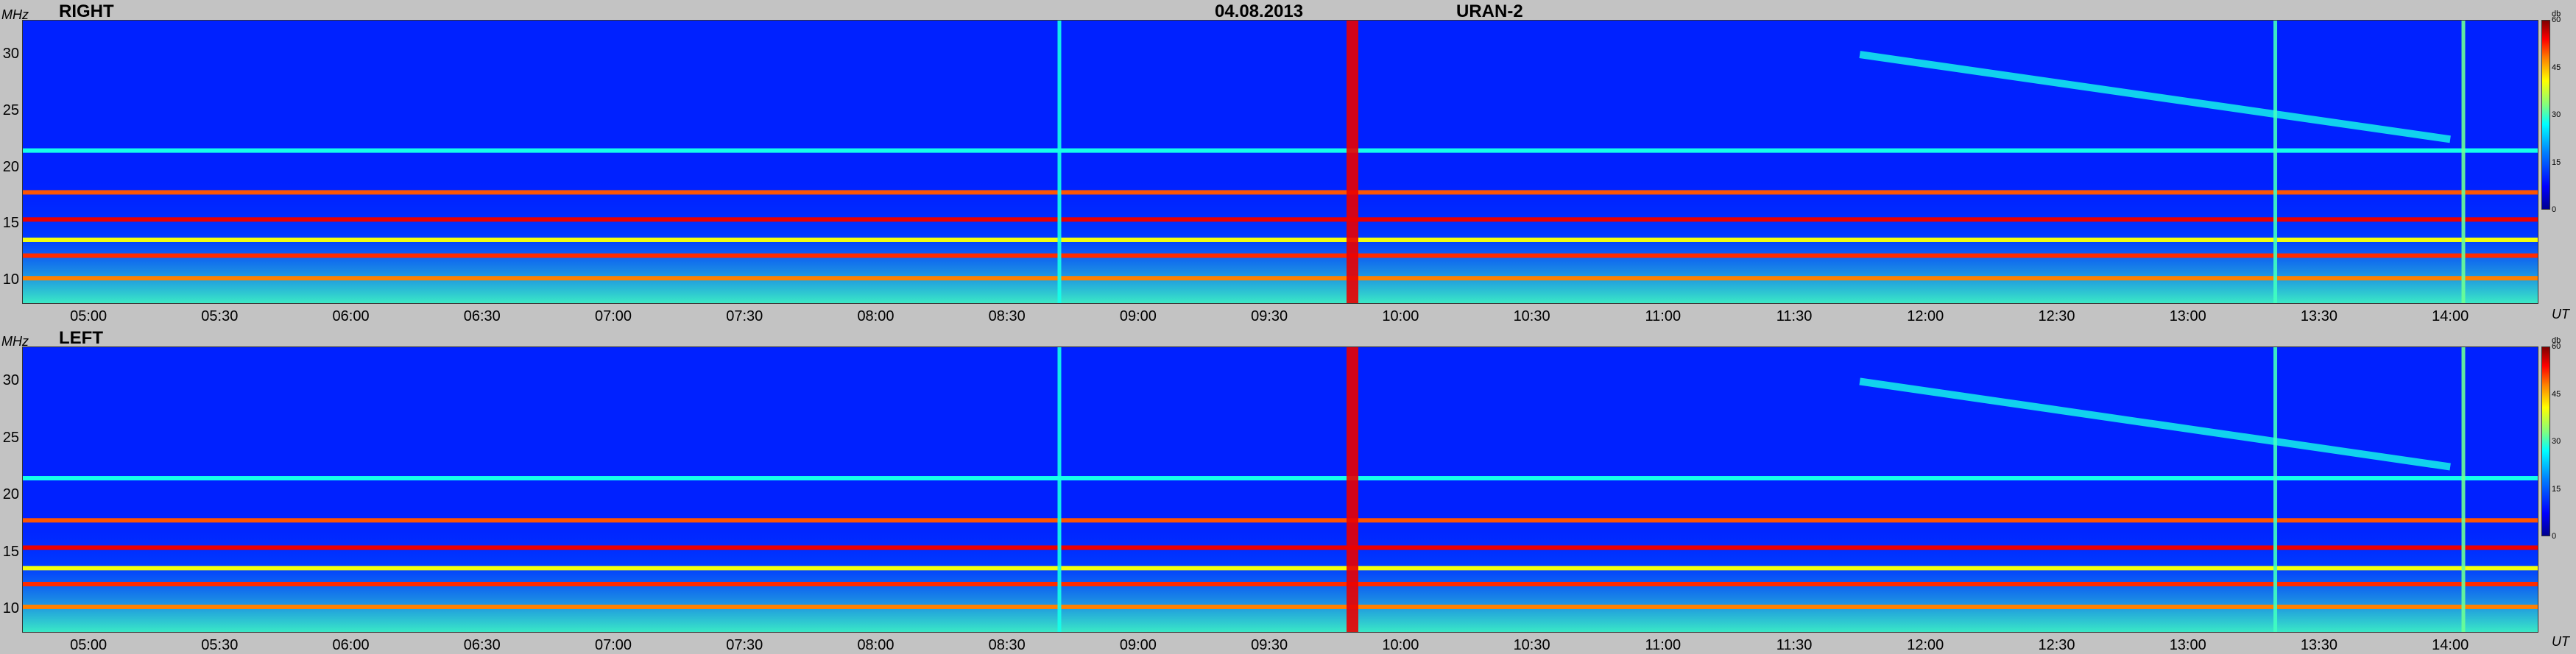 Image resolution: width=2576 pixels, height=654 pixels. I want to click on panel-label-left: LEFT, so click(81, 338).